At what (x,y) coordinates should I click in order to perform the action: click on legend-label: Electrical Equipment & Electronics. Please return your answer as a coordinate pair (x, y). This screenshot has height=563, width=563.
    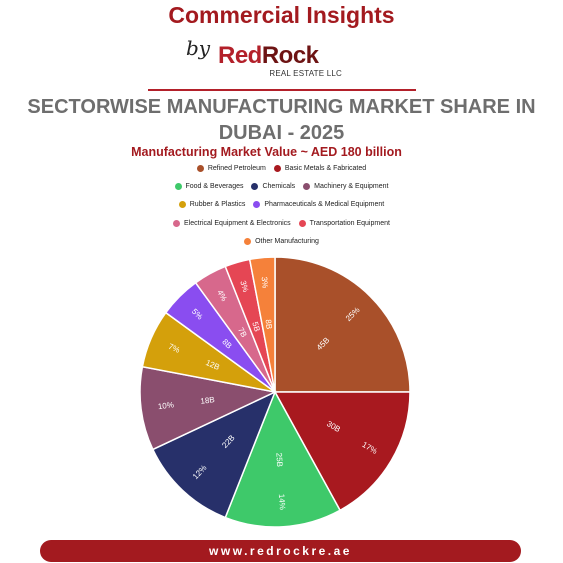
    Looking at the image, I should click on (237, 223).